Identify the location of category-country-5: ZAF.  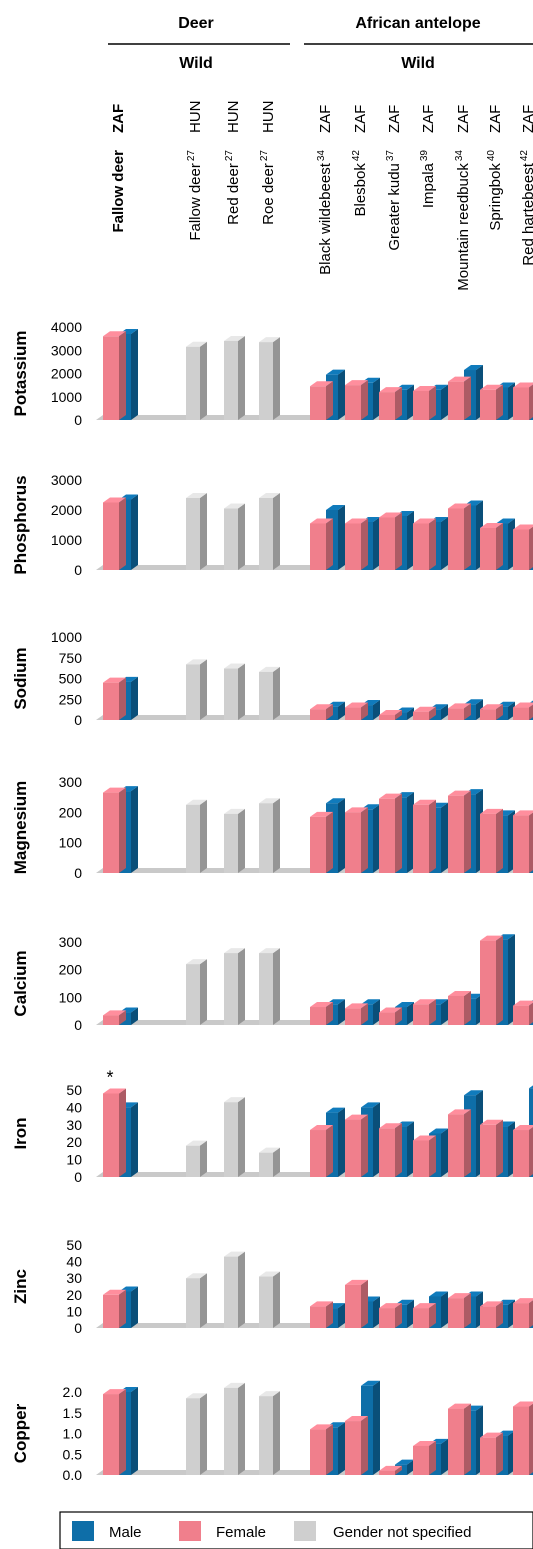
(360, 119).